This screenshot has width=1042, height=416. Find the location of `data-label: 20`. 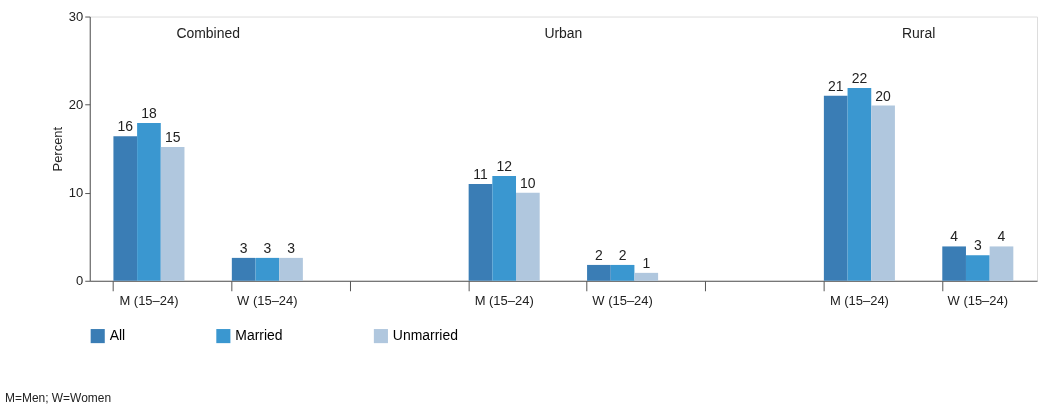

data-label: 20 is located at coordinates (883, 95).